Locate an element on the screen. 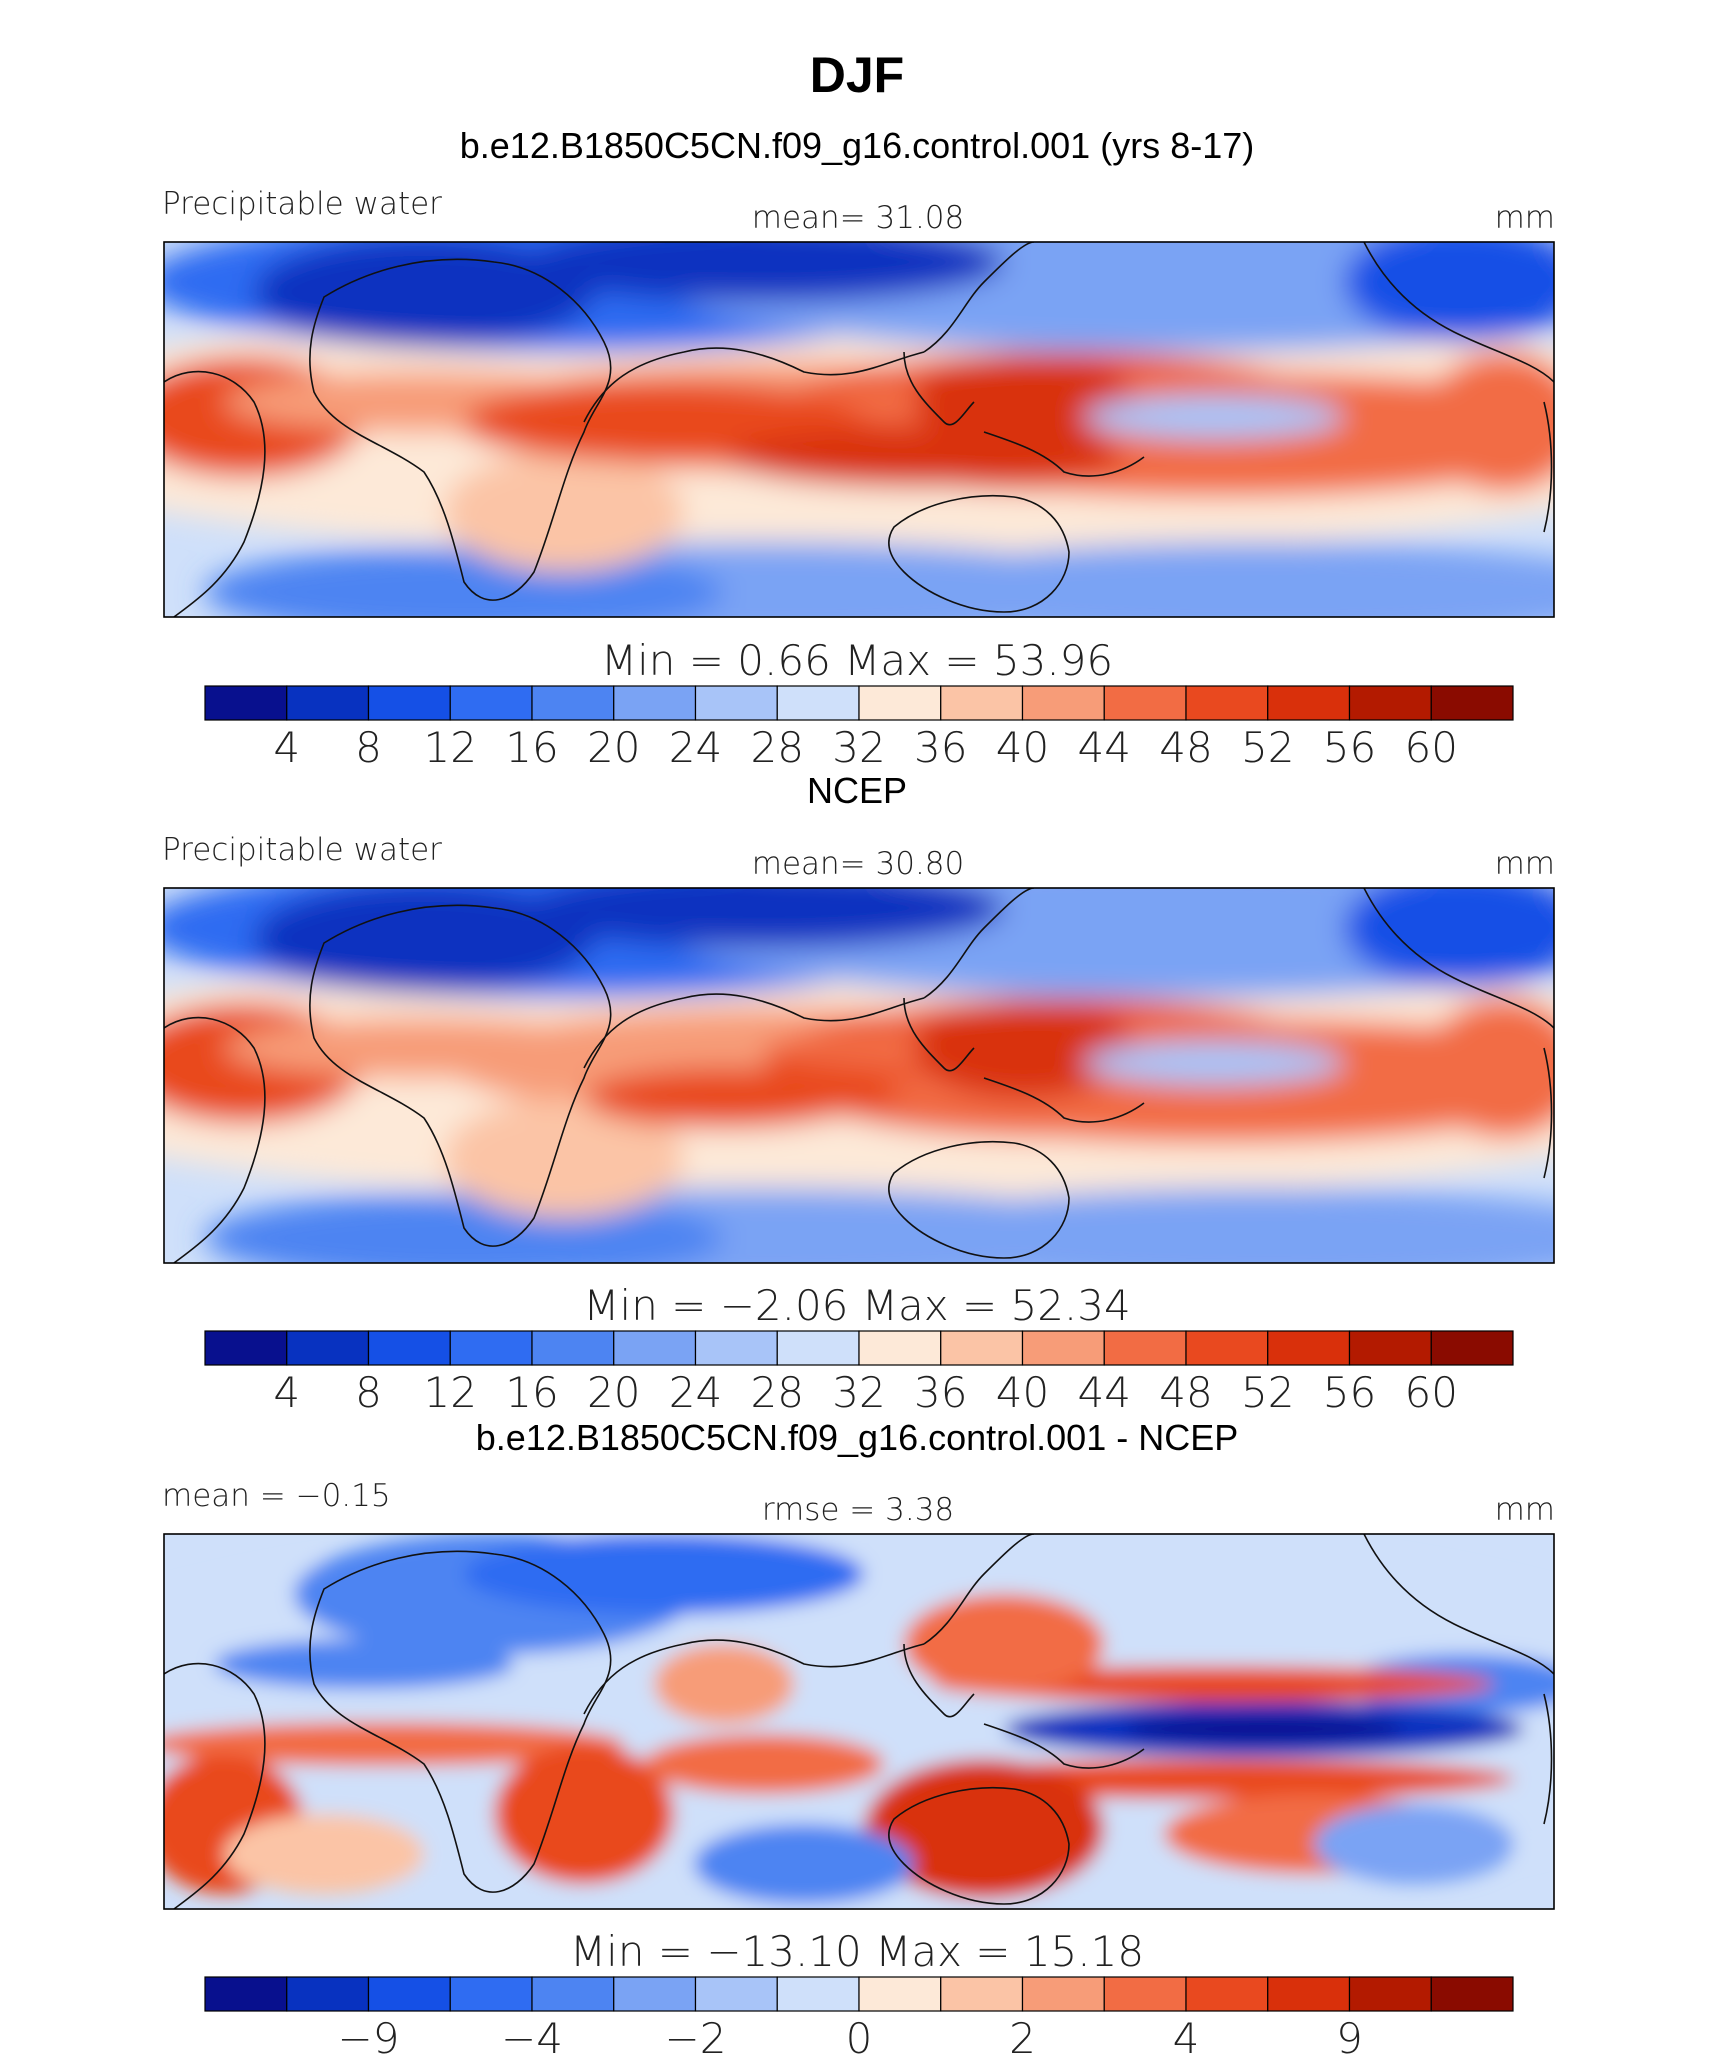 This screenshot has width=1710, height=2064. colorbar-tick-label: −2 is located at coordinates (696, 2038).